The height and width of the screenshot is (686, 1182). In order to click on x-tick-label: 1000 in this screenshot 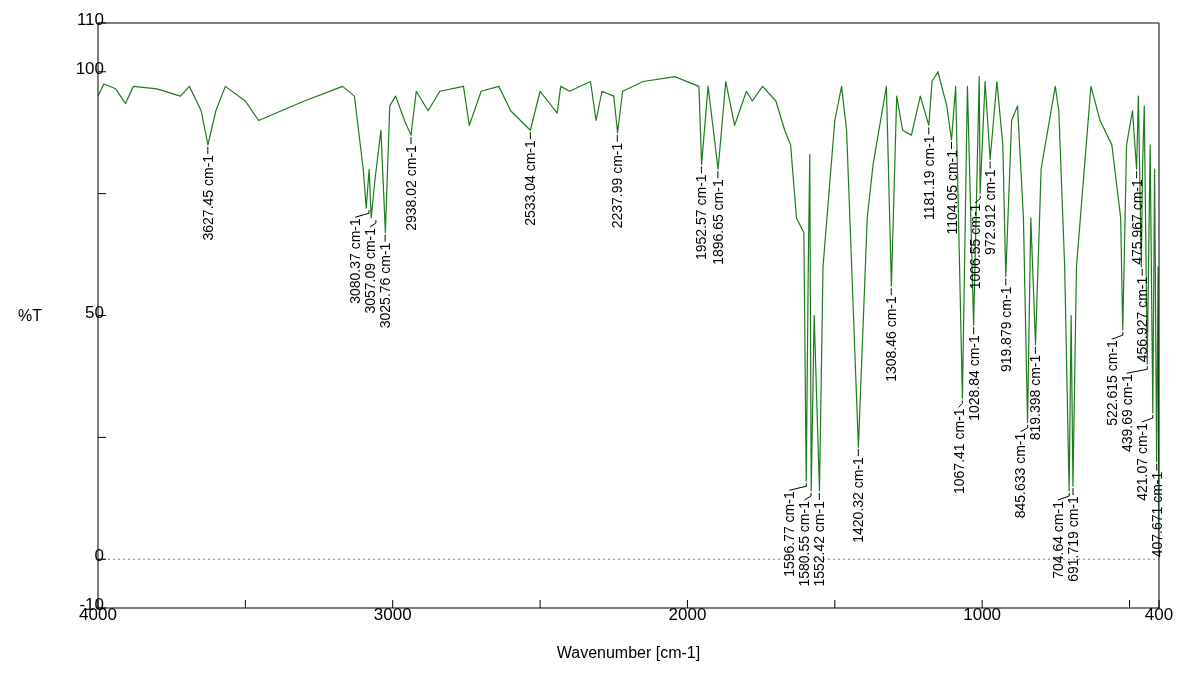, I will do `click(982, 615)`.